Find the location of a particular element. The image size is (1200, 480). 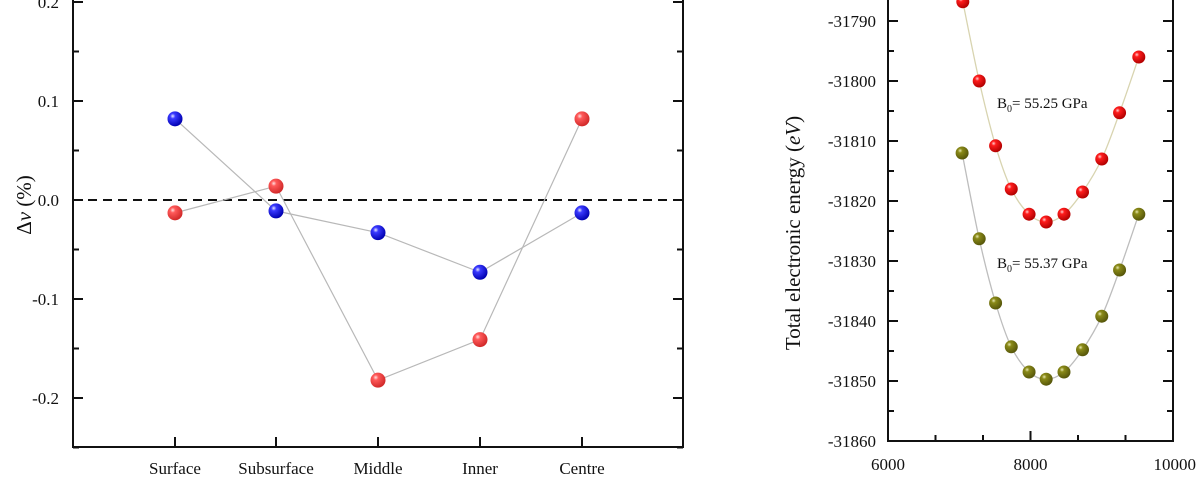

right-y-axis-title-unit: eV is located at coordinates (793, 133).